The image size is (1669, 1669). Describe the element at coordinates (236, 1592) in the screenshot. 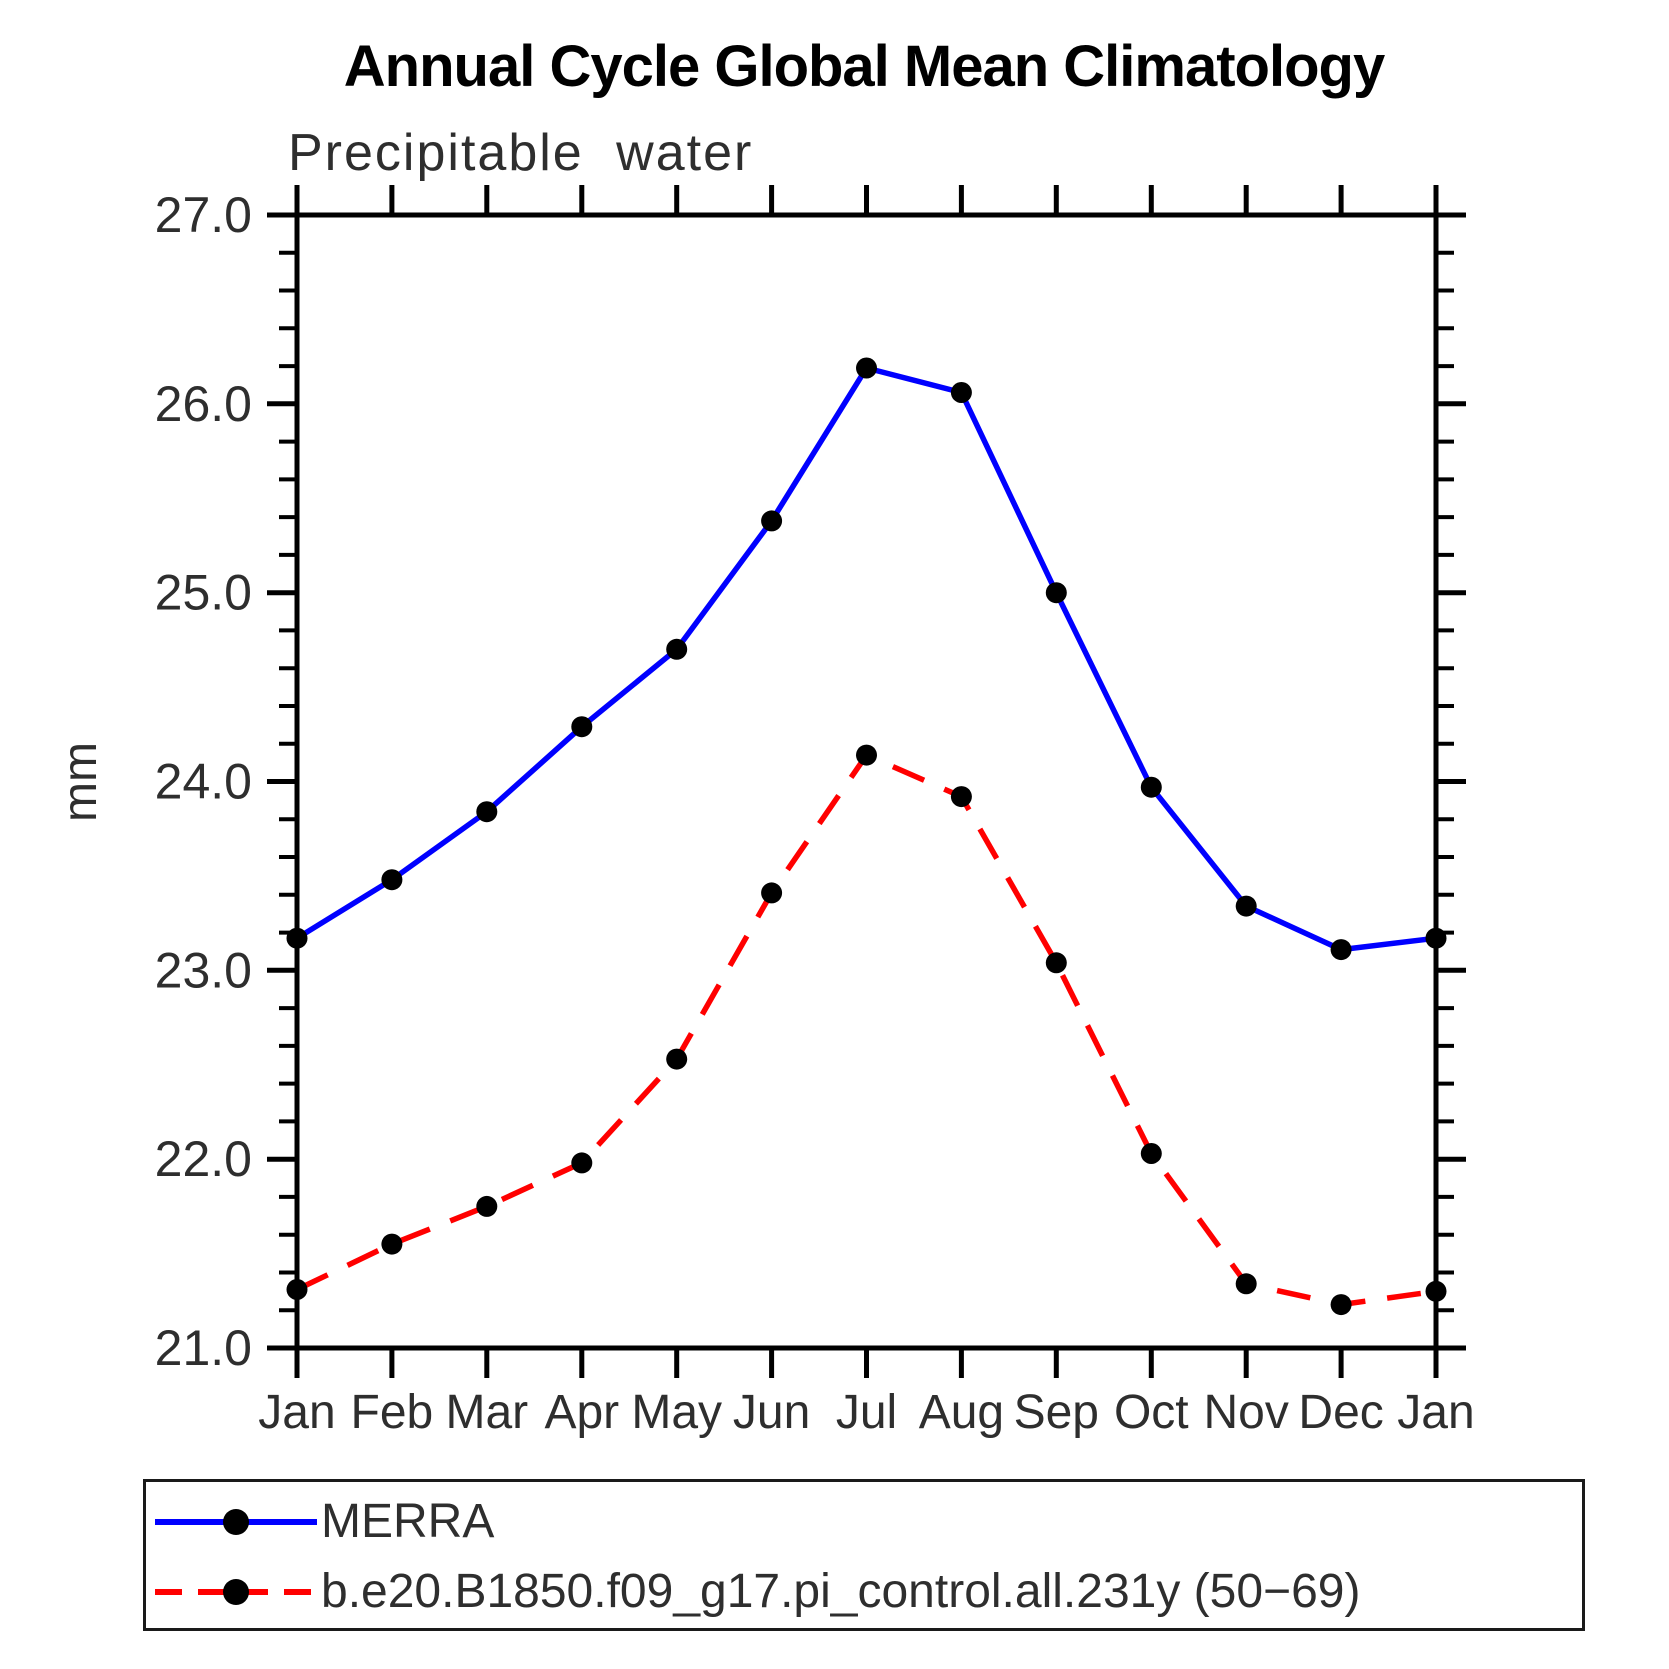

I see `legend-line-sample-dashed` at that location.